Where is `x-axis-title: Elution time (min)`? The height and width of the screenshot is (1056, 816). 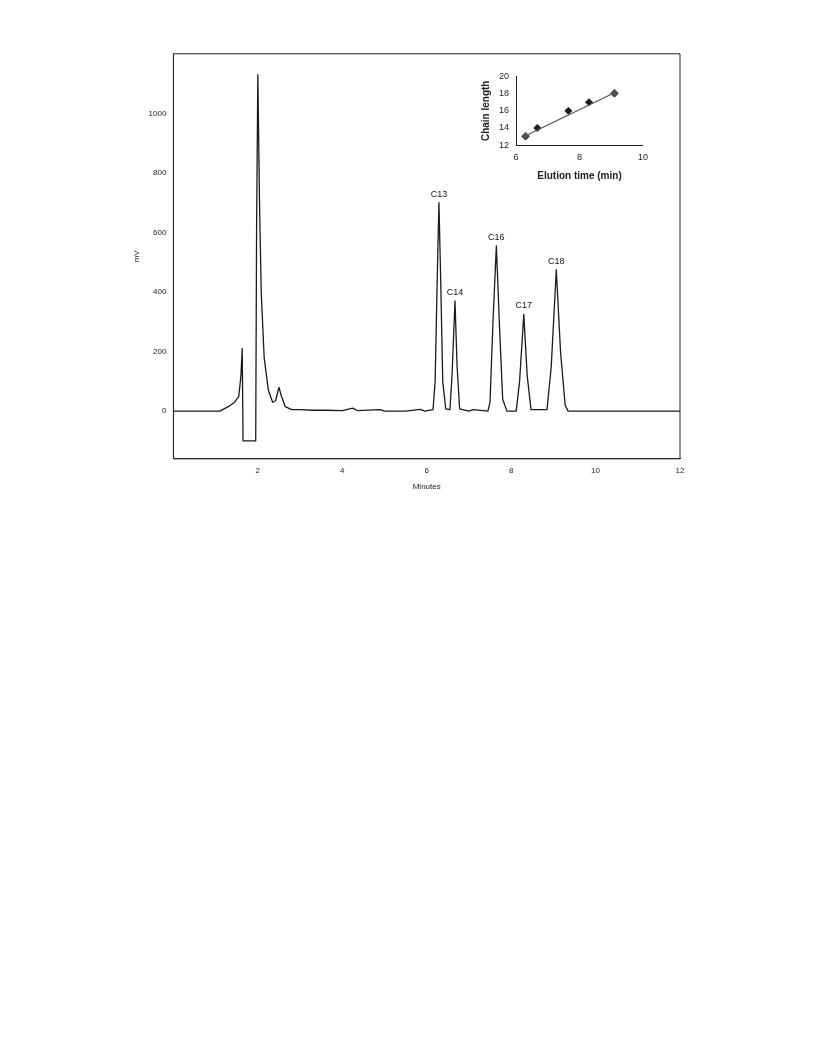
x-axis-title: Elution time (min) is located at coordinates (579, 175).